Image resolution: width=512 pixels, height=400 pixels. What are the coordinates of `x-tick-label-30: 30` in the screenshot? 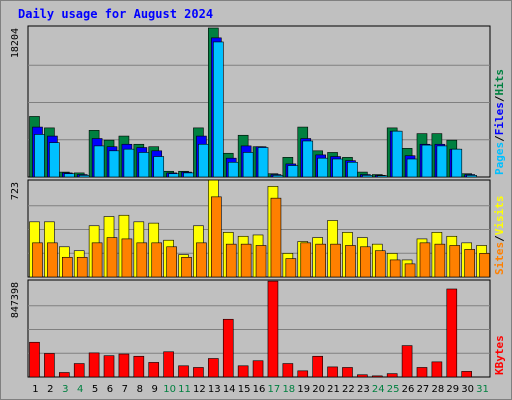 It's located at (467, 389).